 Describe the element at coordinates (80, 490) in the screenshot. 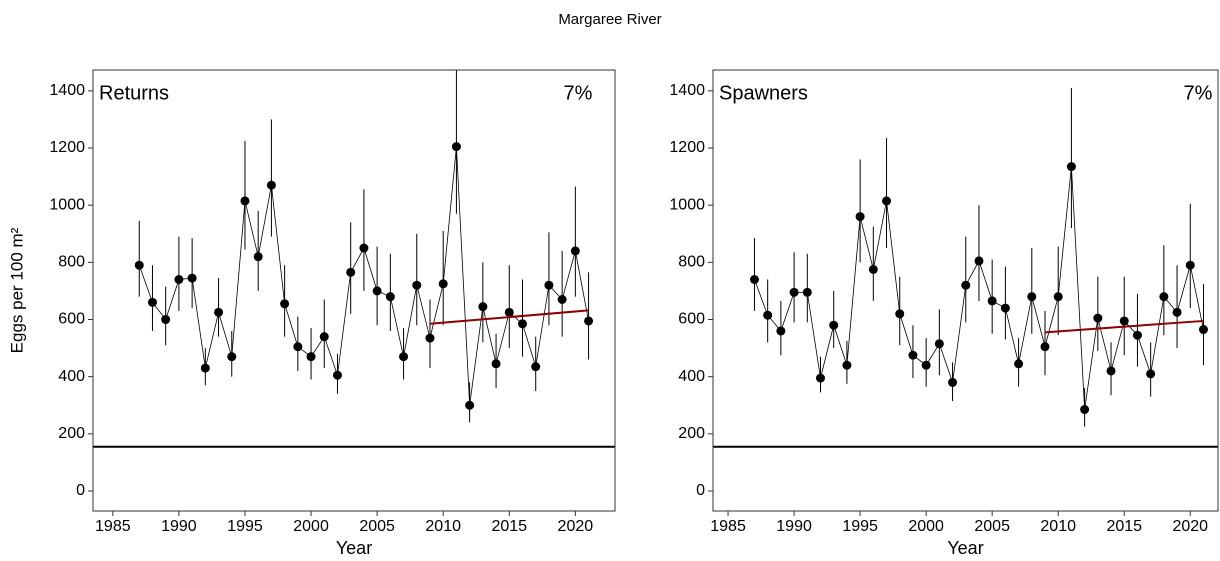

I see `y-tick-label: 0` at that location.